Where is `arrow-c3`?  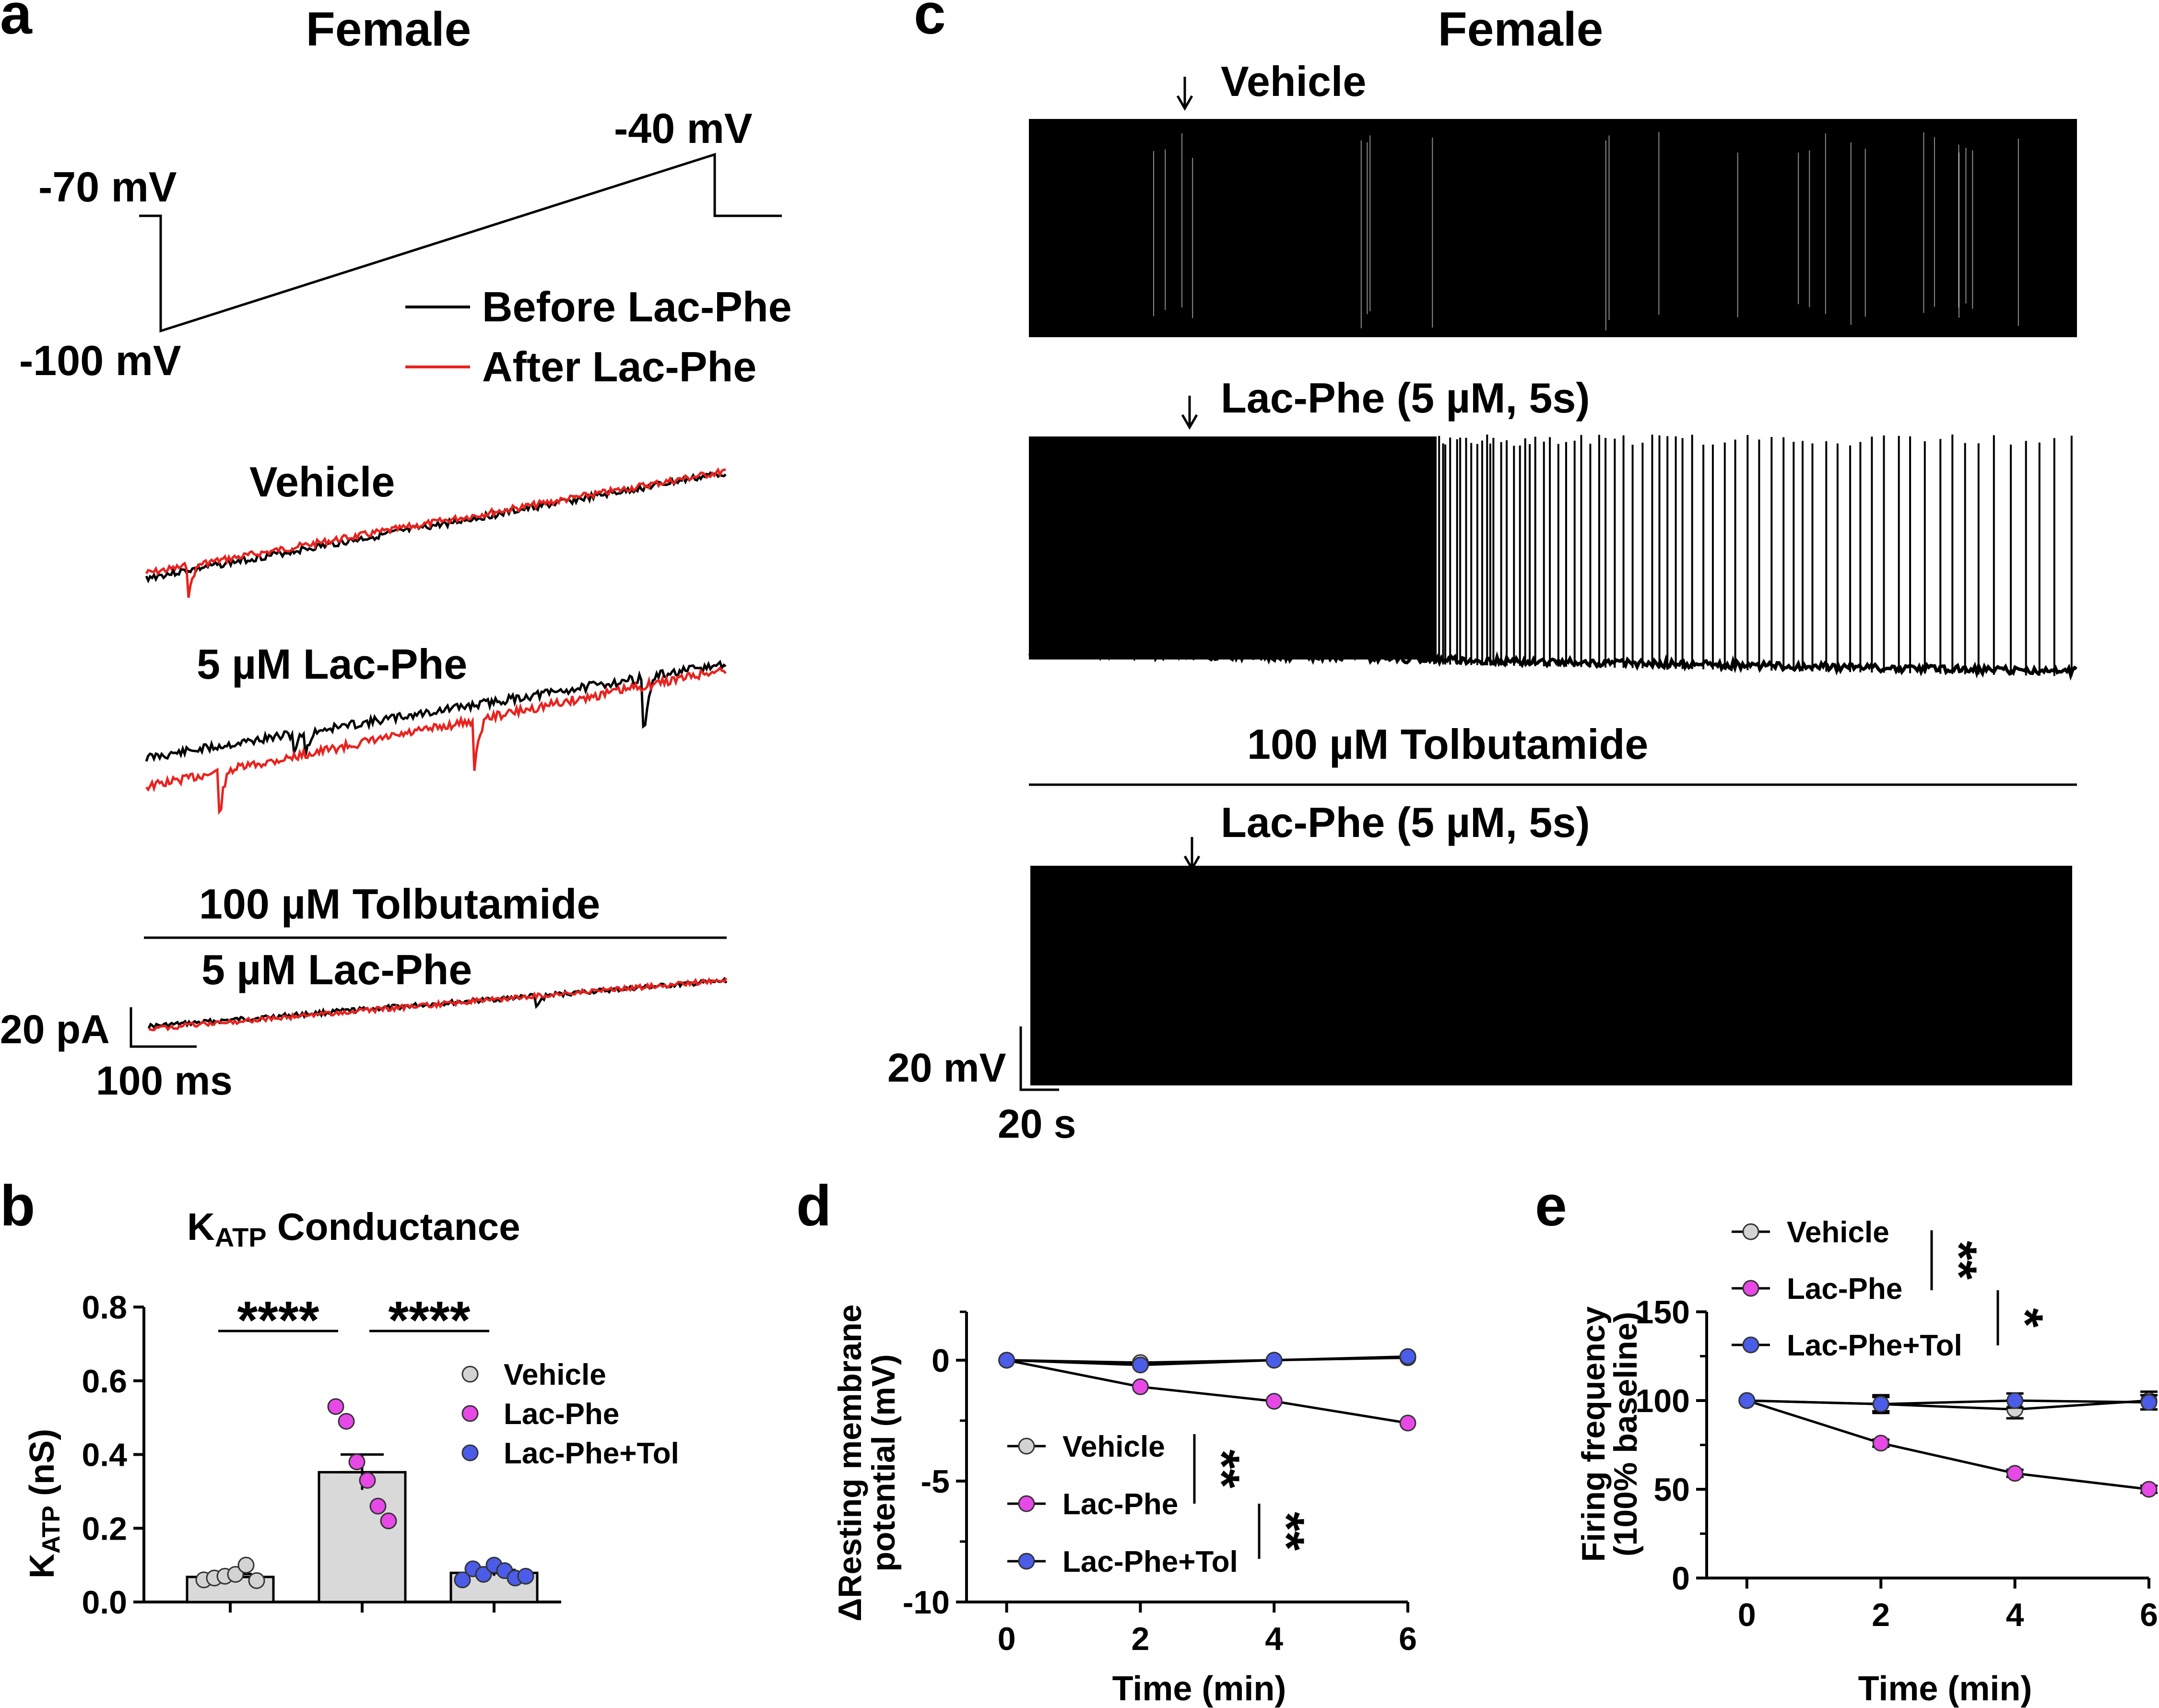
arrow-c3 is located at coordinates (1192, 855).